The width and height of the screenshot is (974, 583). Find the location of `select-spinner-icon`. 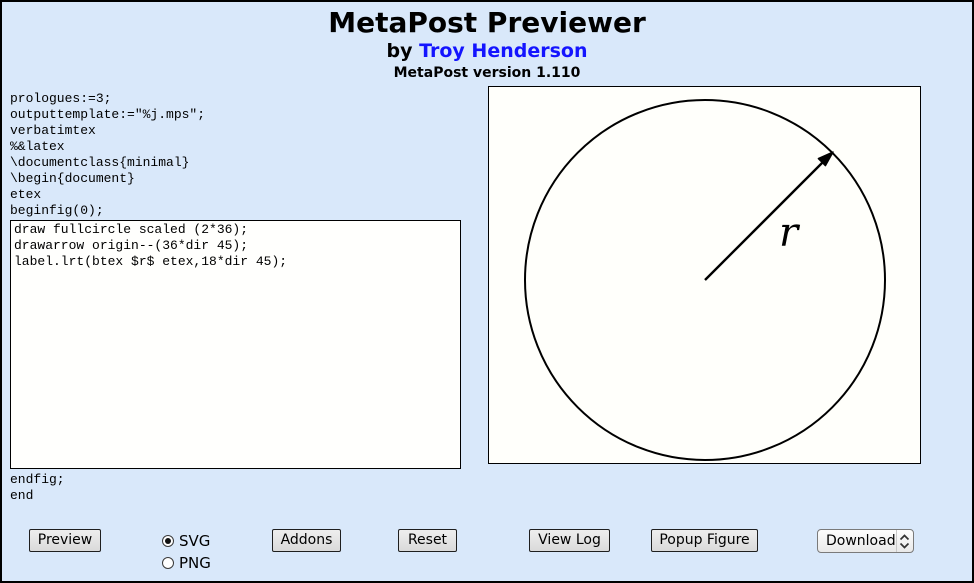

select-spinner-icon is located at coordinates (904, 541).